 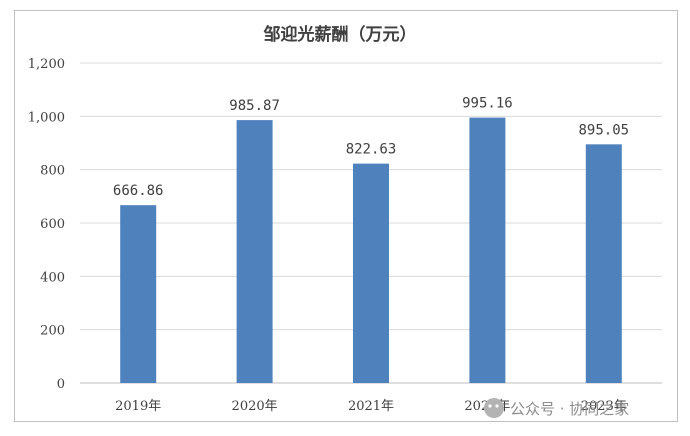 I want to click on y-tick-label: 200, so click(x=52, y=331).